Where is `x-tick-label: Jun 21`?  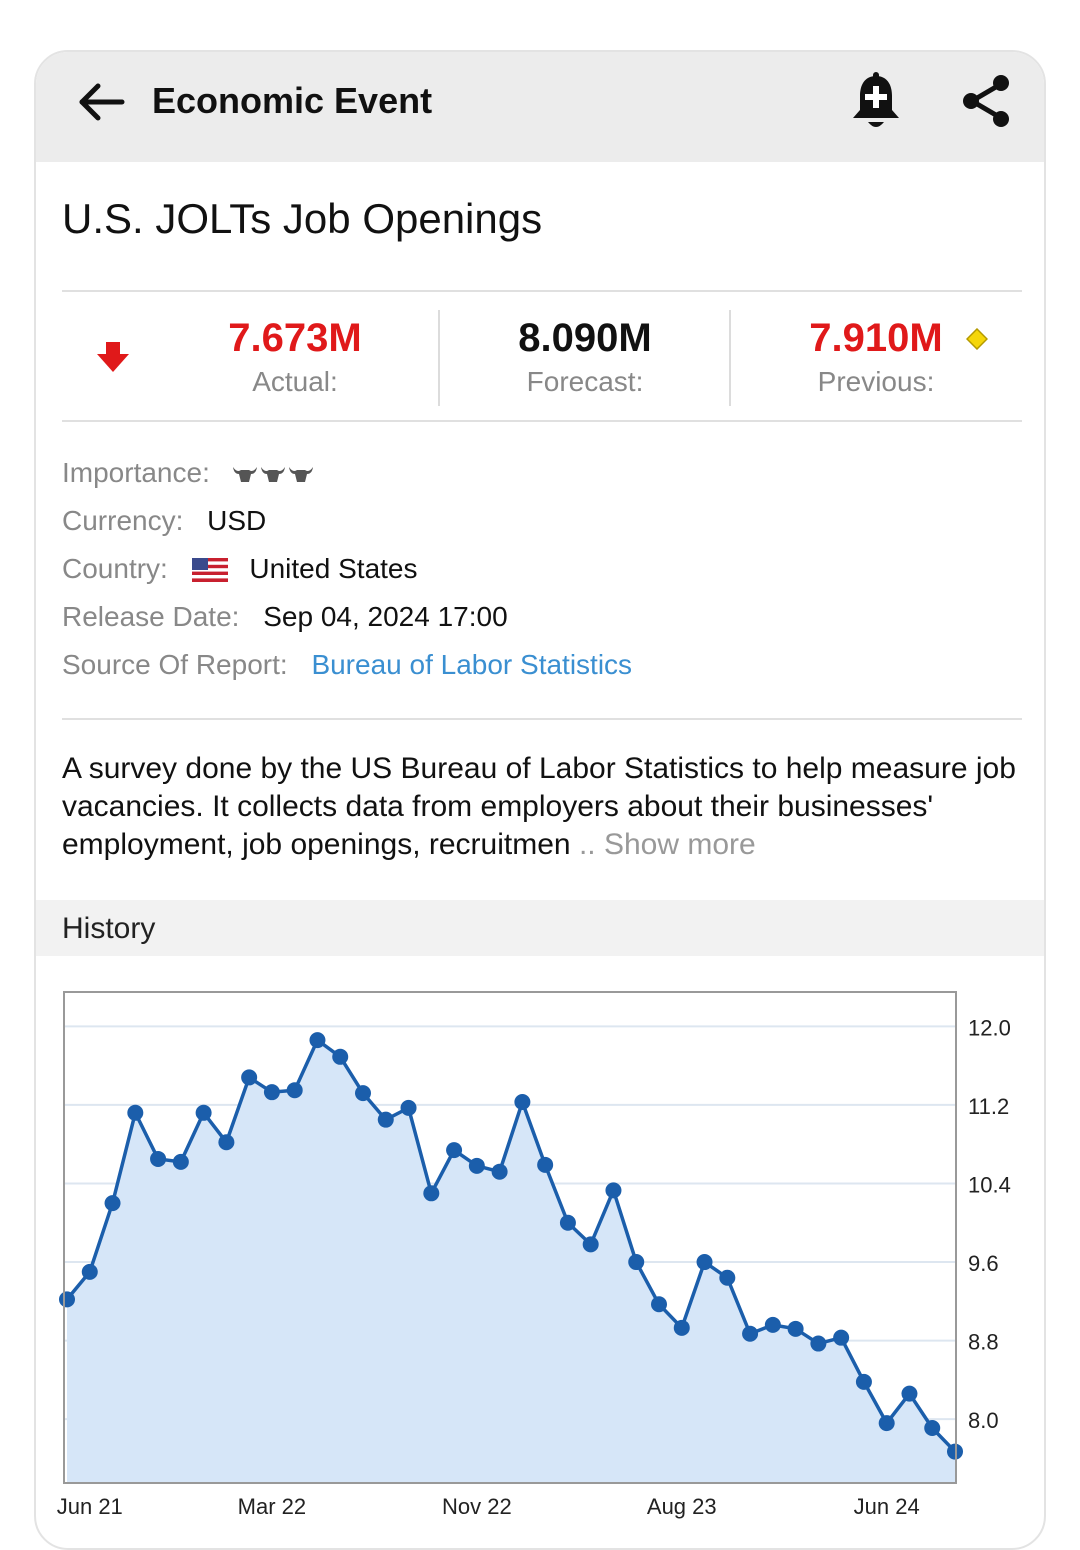 x-tick-label: Jun 21 is located at coordinates (90, 1506).